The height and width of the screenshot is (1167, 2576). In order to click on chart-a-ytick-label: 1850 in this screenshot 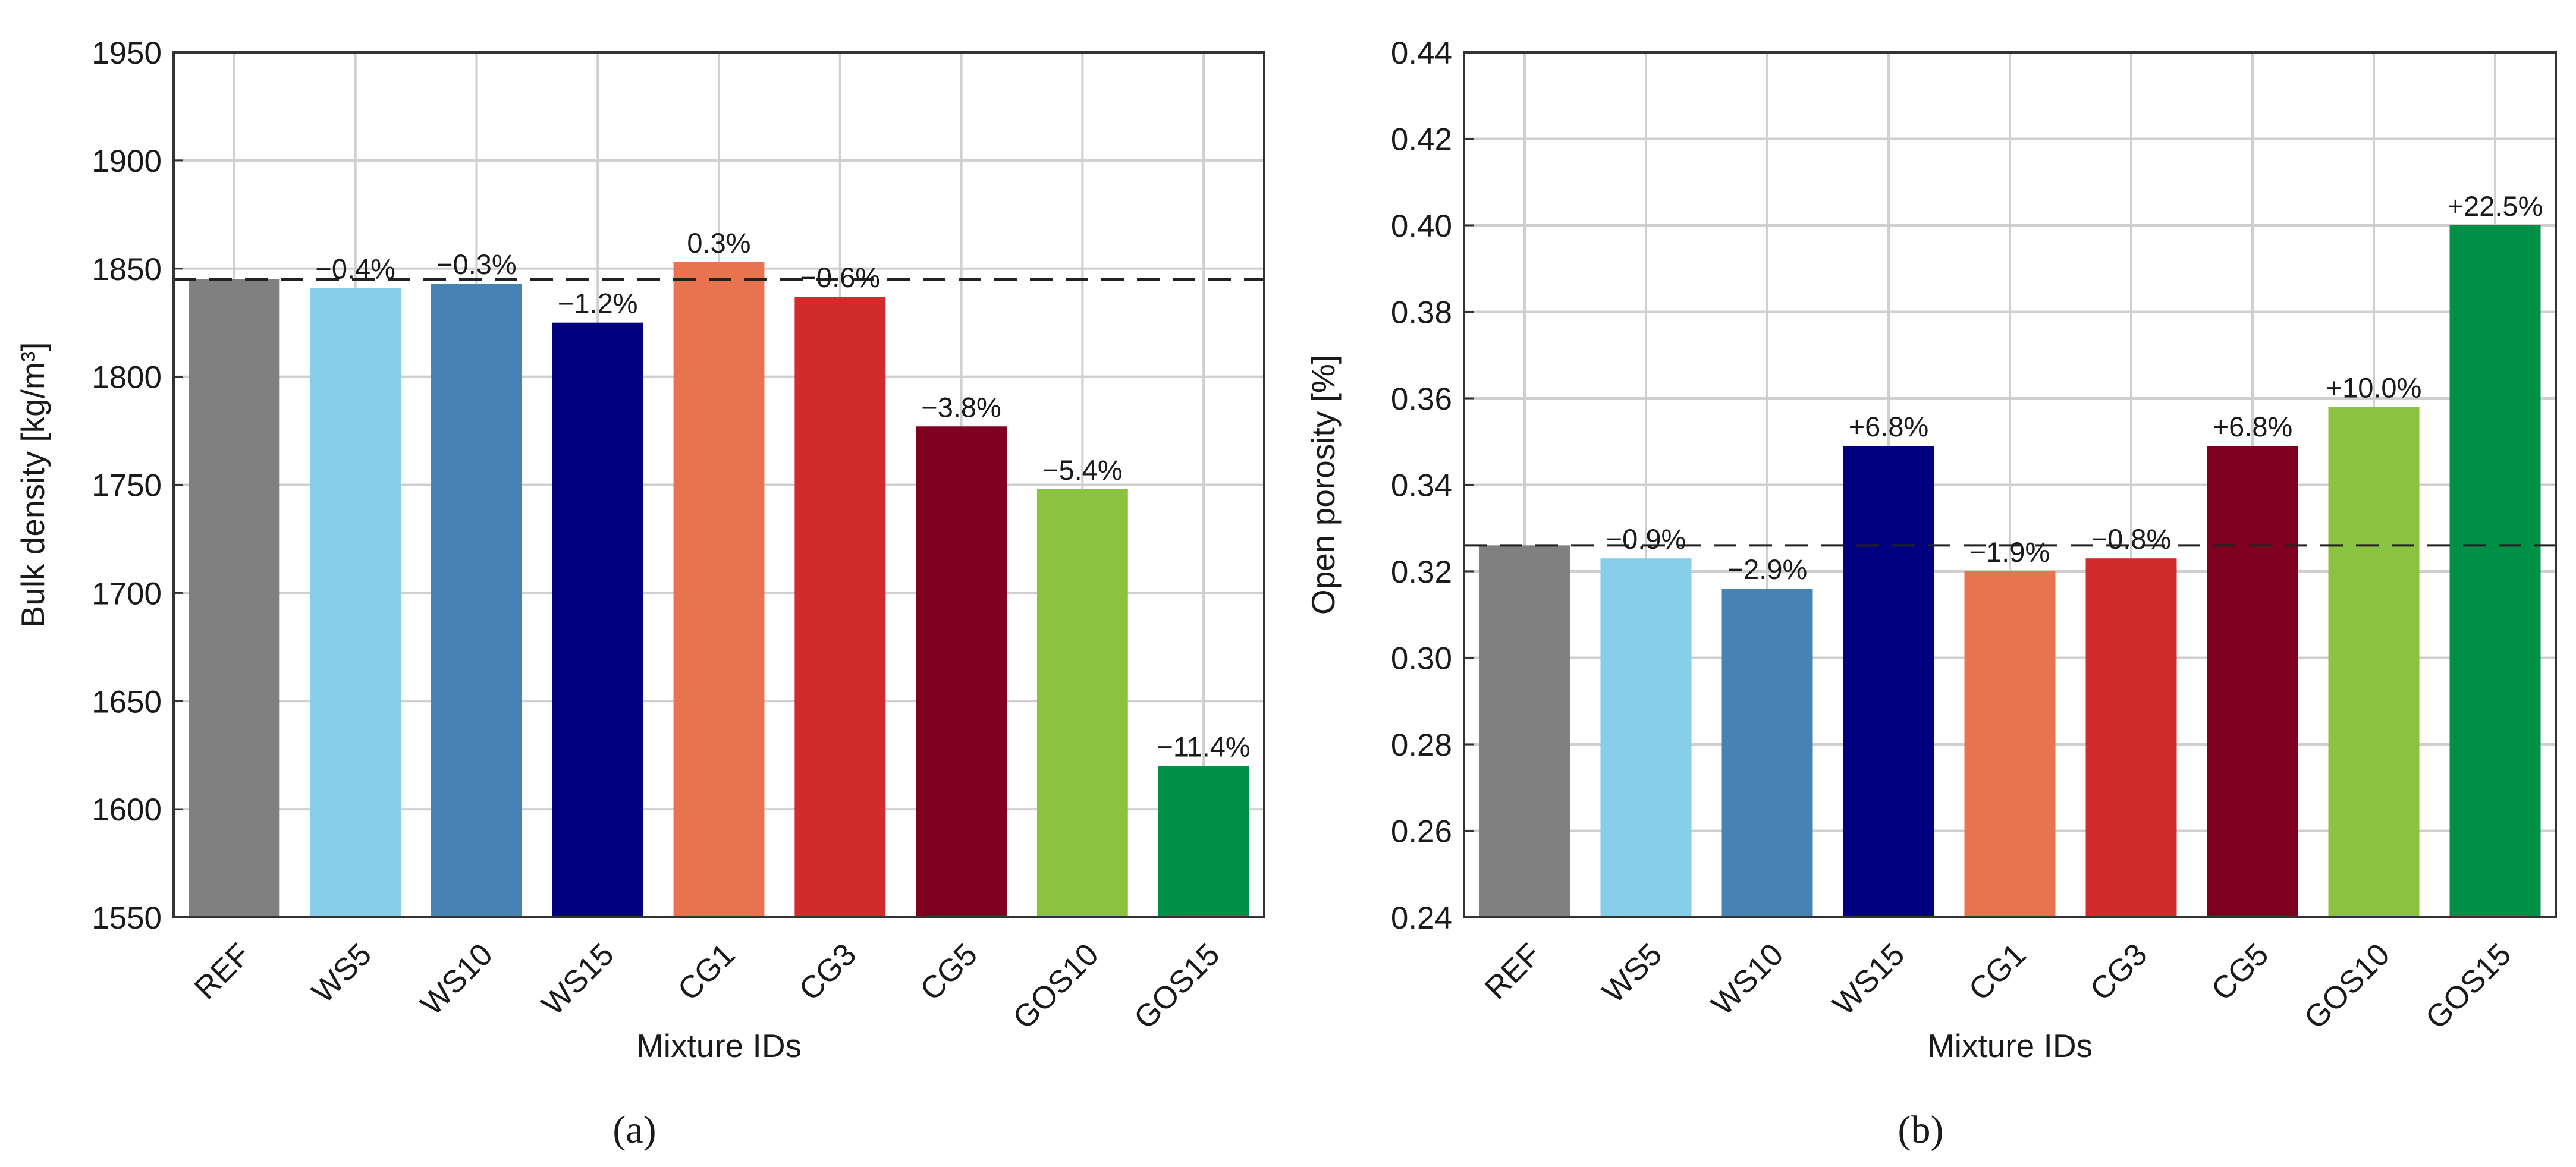, I will do `click(127, 270)`.